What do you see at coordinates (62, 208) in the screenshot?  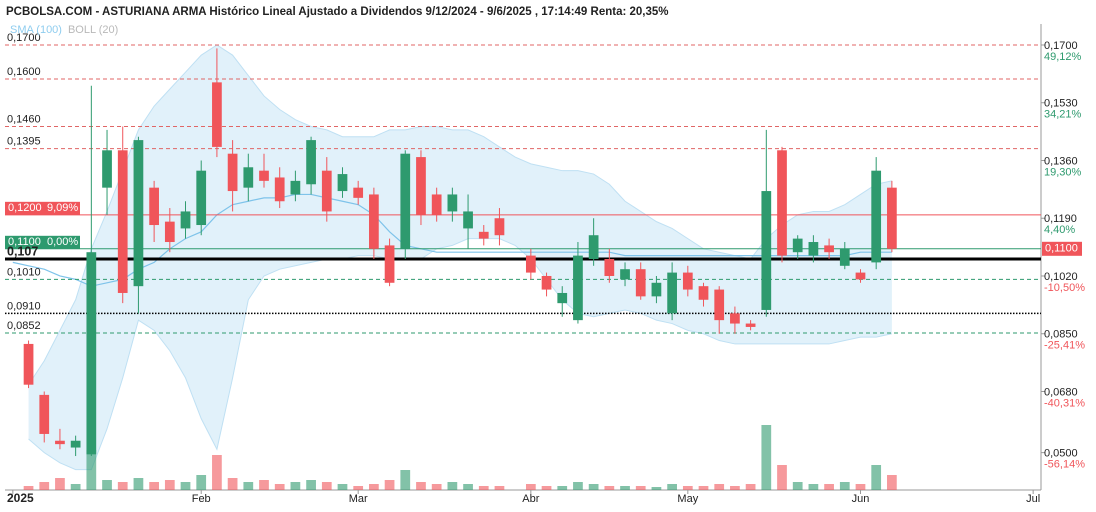 I see `level-tag: 9,09%` at bounding box center [62, 208].